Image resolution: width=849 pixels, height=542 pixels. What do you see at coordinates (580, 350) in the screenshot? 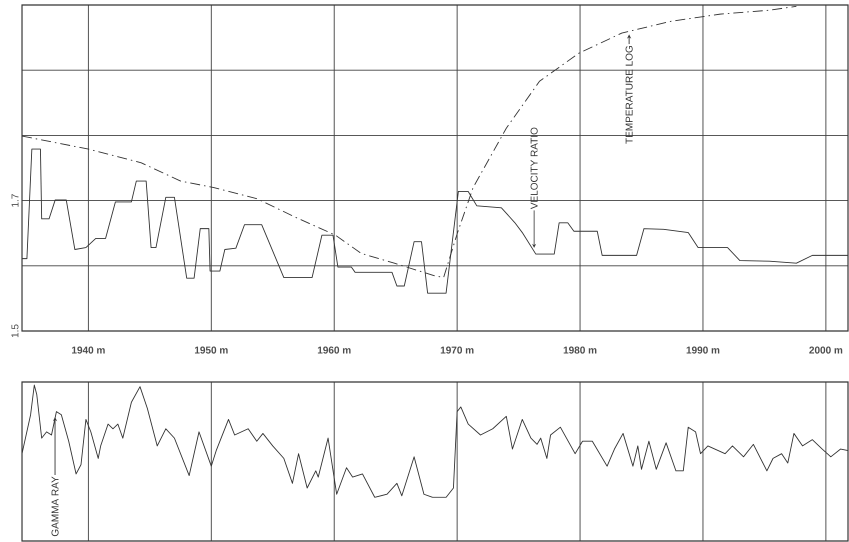
I see `x-tick-label: 1980 m` at bounding box center [580, 350].